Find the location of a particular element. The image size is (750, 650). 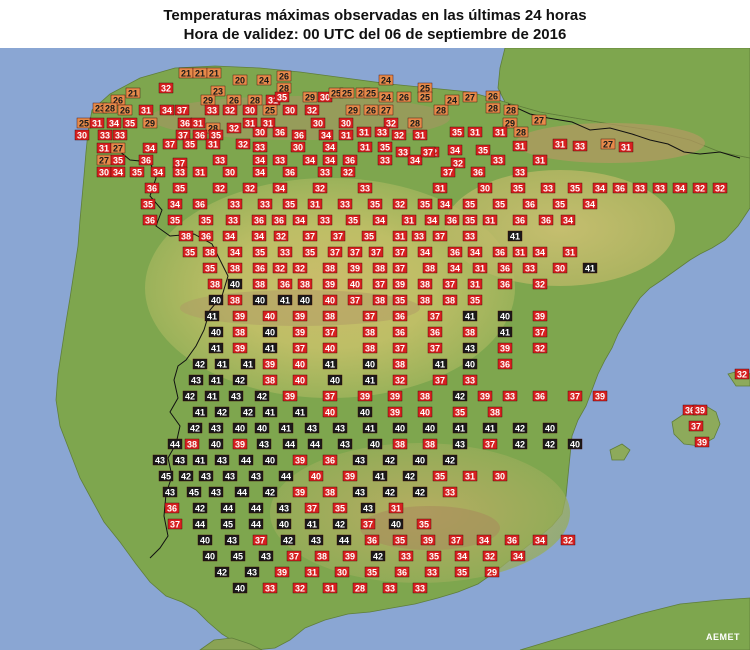

station-temperature: 45 is located at coordinates (238, 557).